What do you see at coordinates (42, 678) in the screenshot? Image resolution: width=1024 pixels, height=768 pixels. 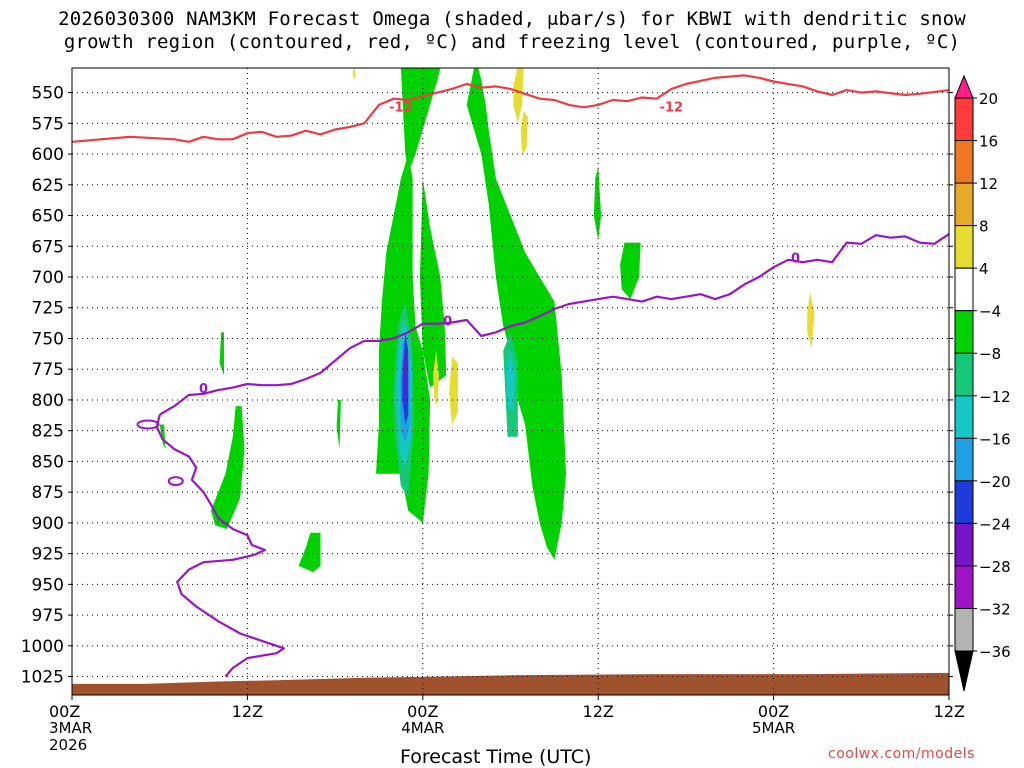 I see `y-tick-label: 1025` at bounding box center [42, 678].